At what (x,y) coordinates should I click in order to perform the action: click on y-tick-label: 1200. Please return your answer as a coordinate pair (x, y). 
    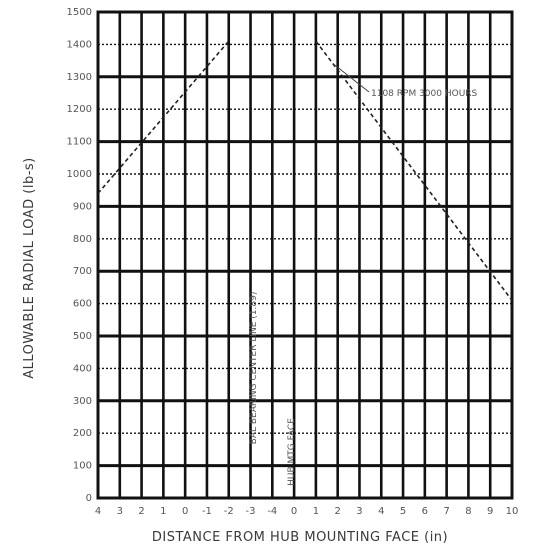
    Looking at the image, I should click on (79, 109).